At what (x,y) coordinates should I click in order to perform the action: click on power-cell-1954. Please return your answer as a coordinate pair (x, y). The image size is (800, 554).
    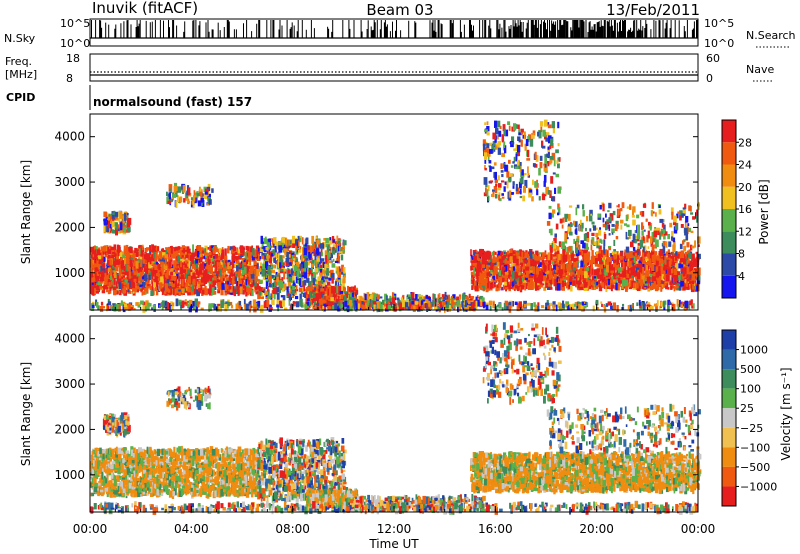
    Looking at the image, I should click on (276, 256).